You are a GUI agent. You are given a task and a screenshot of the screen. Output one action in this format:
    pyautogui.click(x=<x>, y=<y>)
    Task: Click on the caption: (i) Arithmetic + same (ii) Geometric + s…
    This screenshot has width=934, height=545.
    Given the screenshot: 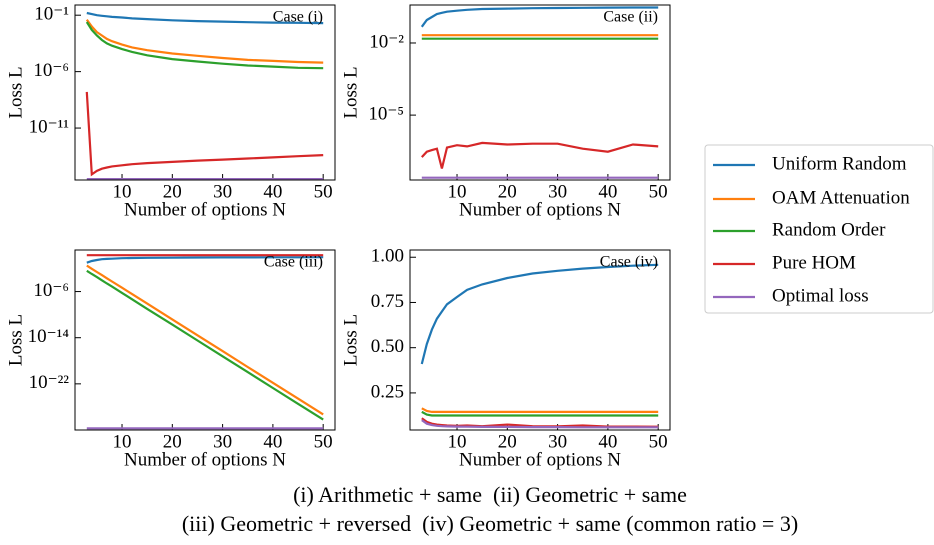 What is the action you would take?
    pyautogui.click(x=490, y=494)
    